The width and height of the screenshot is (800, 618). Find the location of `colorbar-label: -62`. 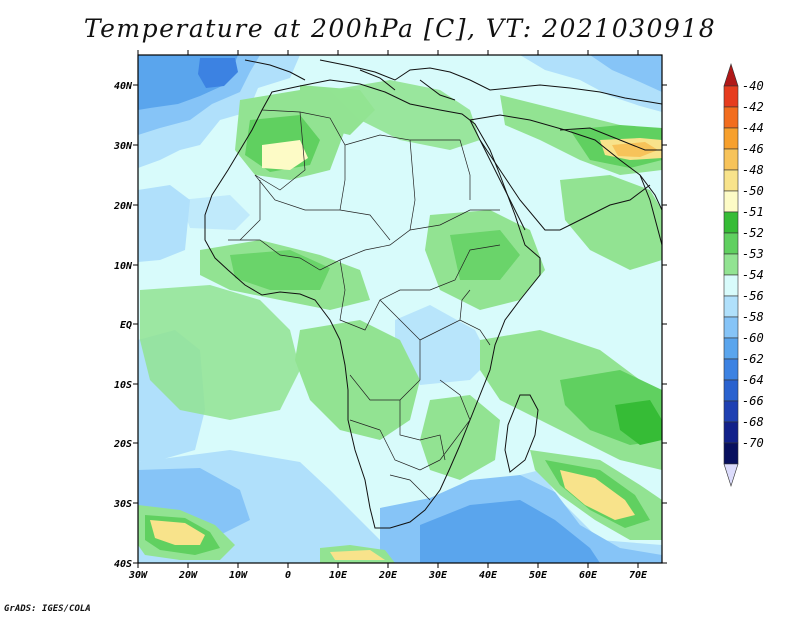

colorbar-label: -62 is located at coordinates (753, 359).